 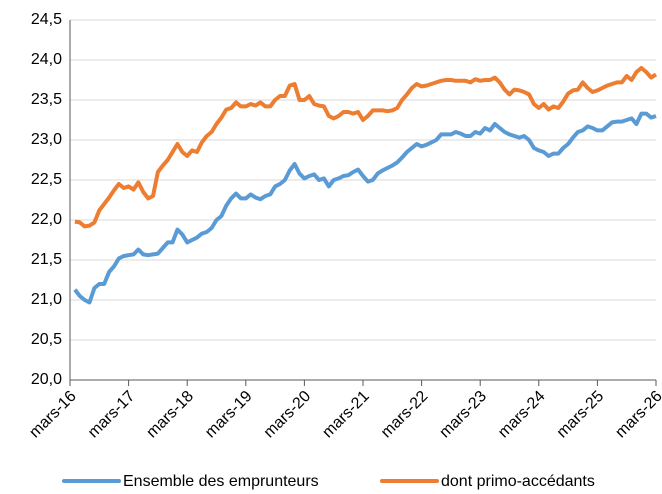 What do you see at coordinates (46, 219) in the screenshot?
I see `y-tick-label: 22,0` at bounding box center [46, 219].